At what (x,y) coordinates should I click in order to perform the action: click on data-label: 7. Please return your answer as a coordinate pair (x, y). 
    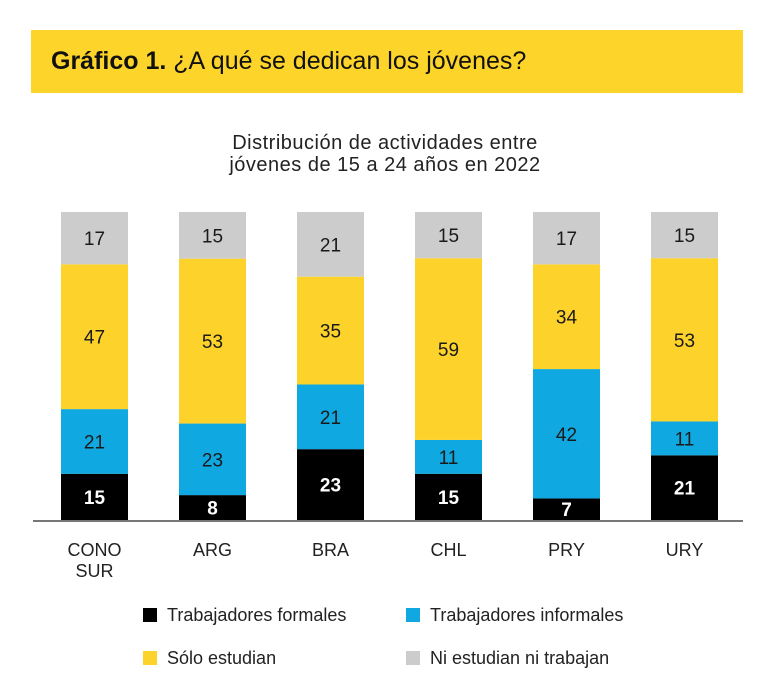
    Looking at the image, I should click on (566, 510).